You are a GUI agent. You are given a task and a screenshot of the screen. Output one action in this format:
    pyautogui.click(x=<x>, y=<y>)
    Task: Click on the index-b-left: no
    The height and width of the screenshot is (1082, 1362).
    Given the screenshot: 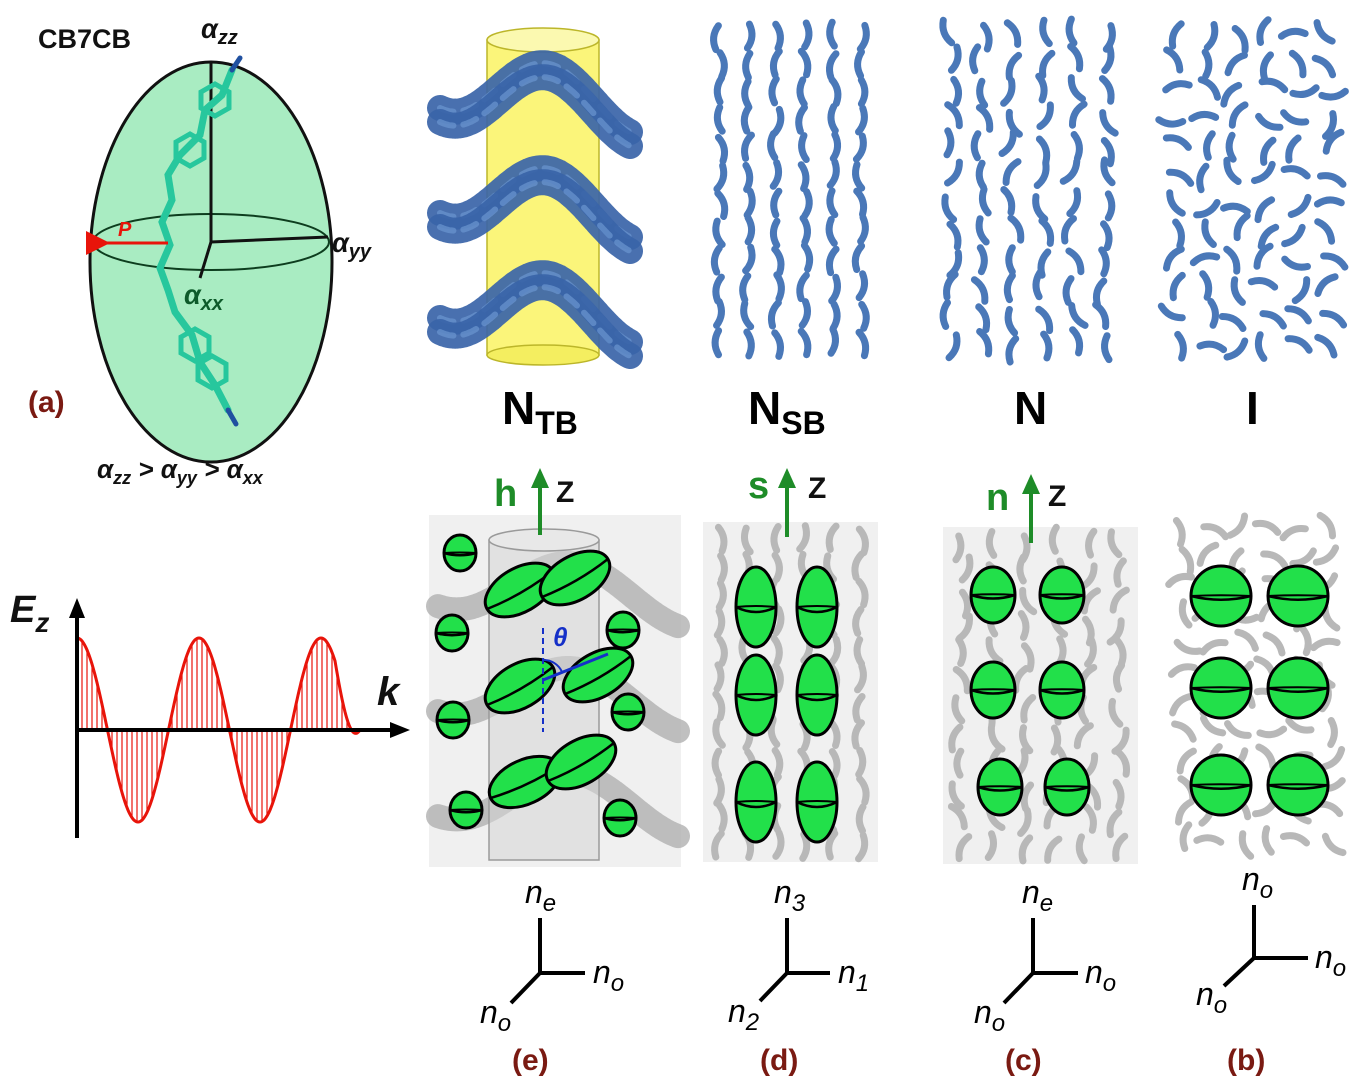 What is the action you would take?
    pyautogui.click(x=1211, y=997)
    